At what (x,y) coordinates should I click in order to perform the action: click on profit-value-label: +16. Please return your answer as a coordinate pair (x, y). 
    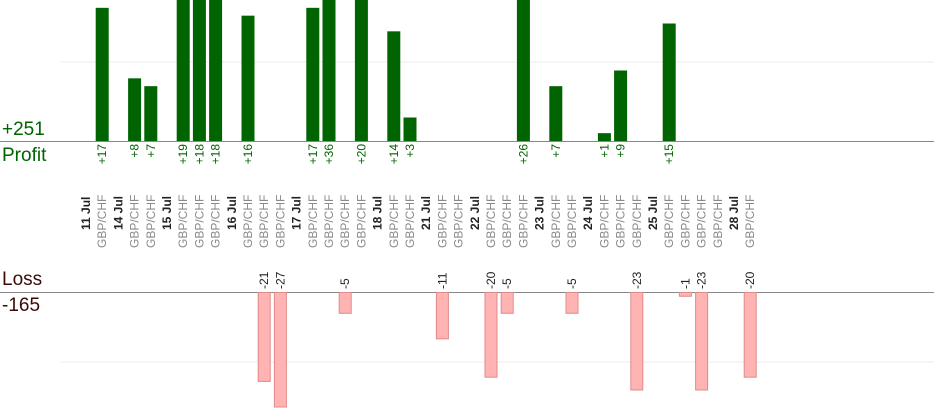
    Looking at the image, I should click on (248, 154).